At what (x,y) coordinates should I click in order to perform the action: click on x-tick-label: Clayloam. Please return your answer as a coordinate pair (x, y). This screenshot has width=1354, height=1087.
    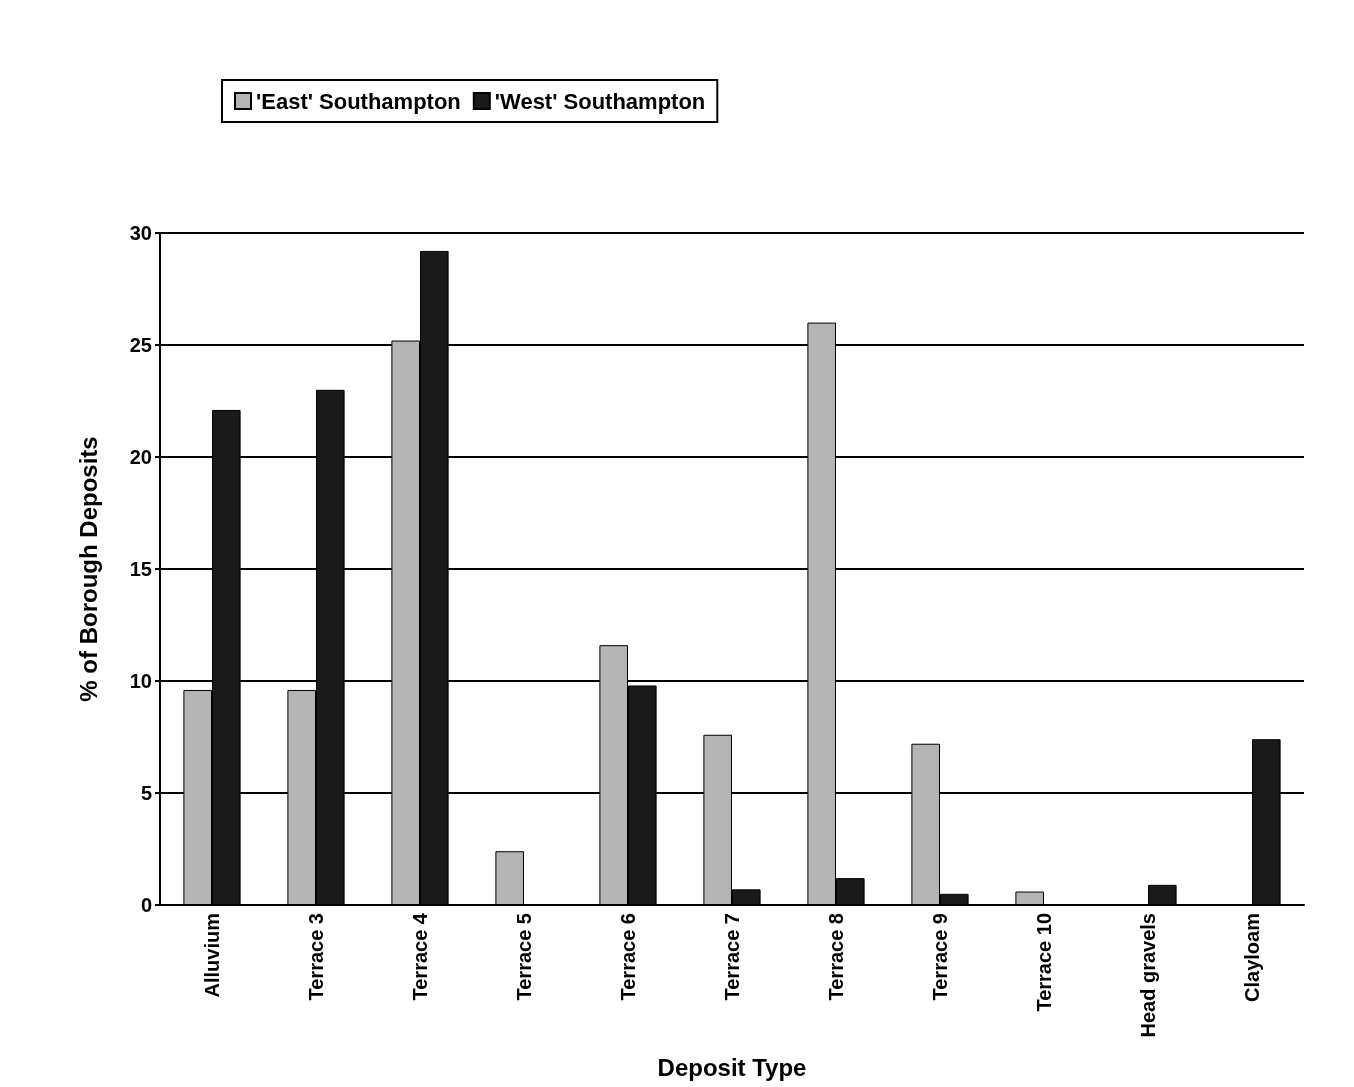
    Looking at the image, I should click on (1252, 957).